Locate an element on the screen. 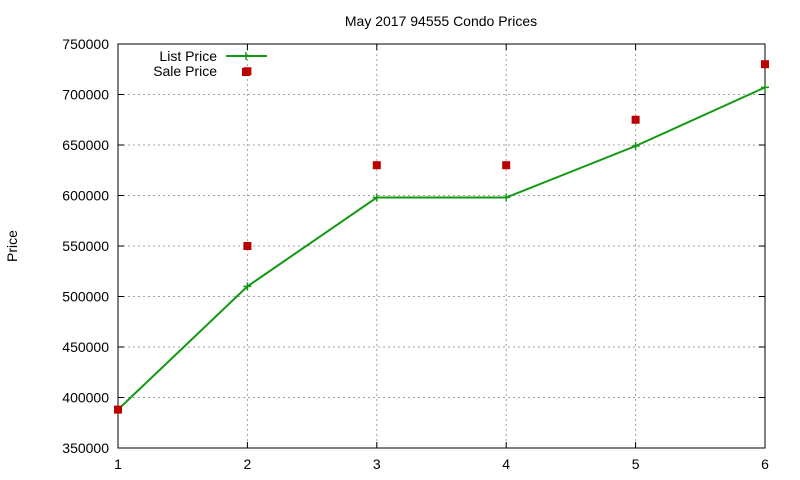 This screenshot has width=800, height=480. legend-swatch-list-price-marker is located at coordinates (246, 56).